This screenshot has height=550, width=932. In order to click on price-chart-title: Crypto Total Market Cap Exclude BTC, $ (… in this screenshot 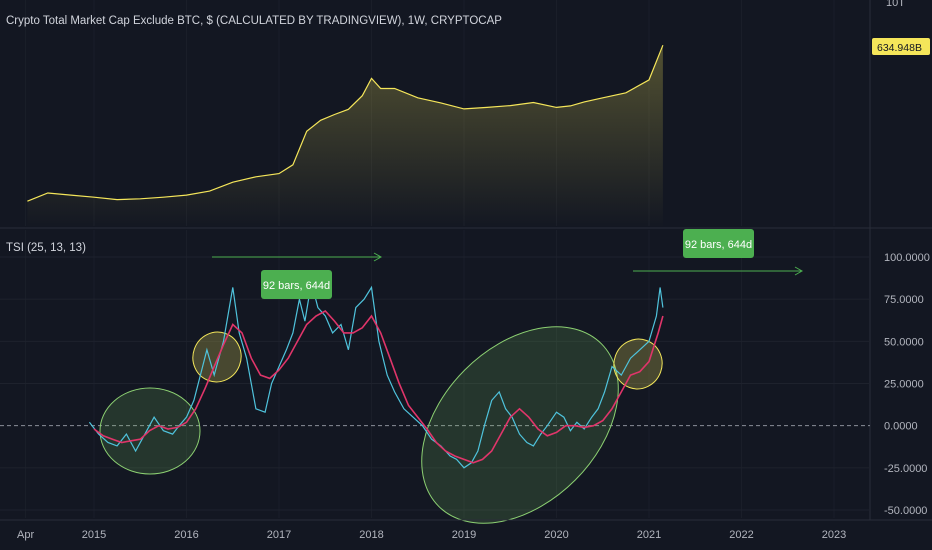, I will do `click(254, 21)`.